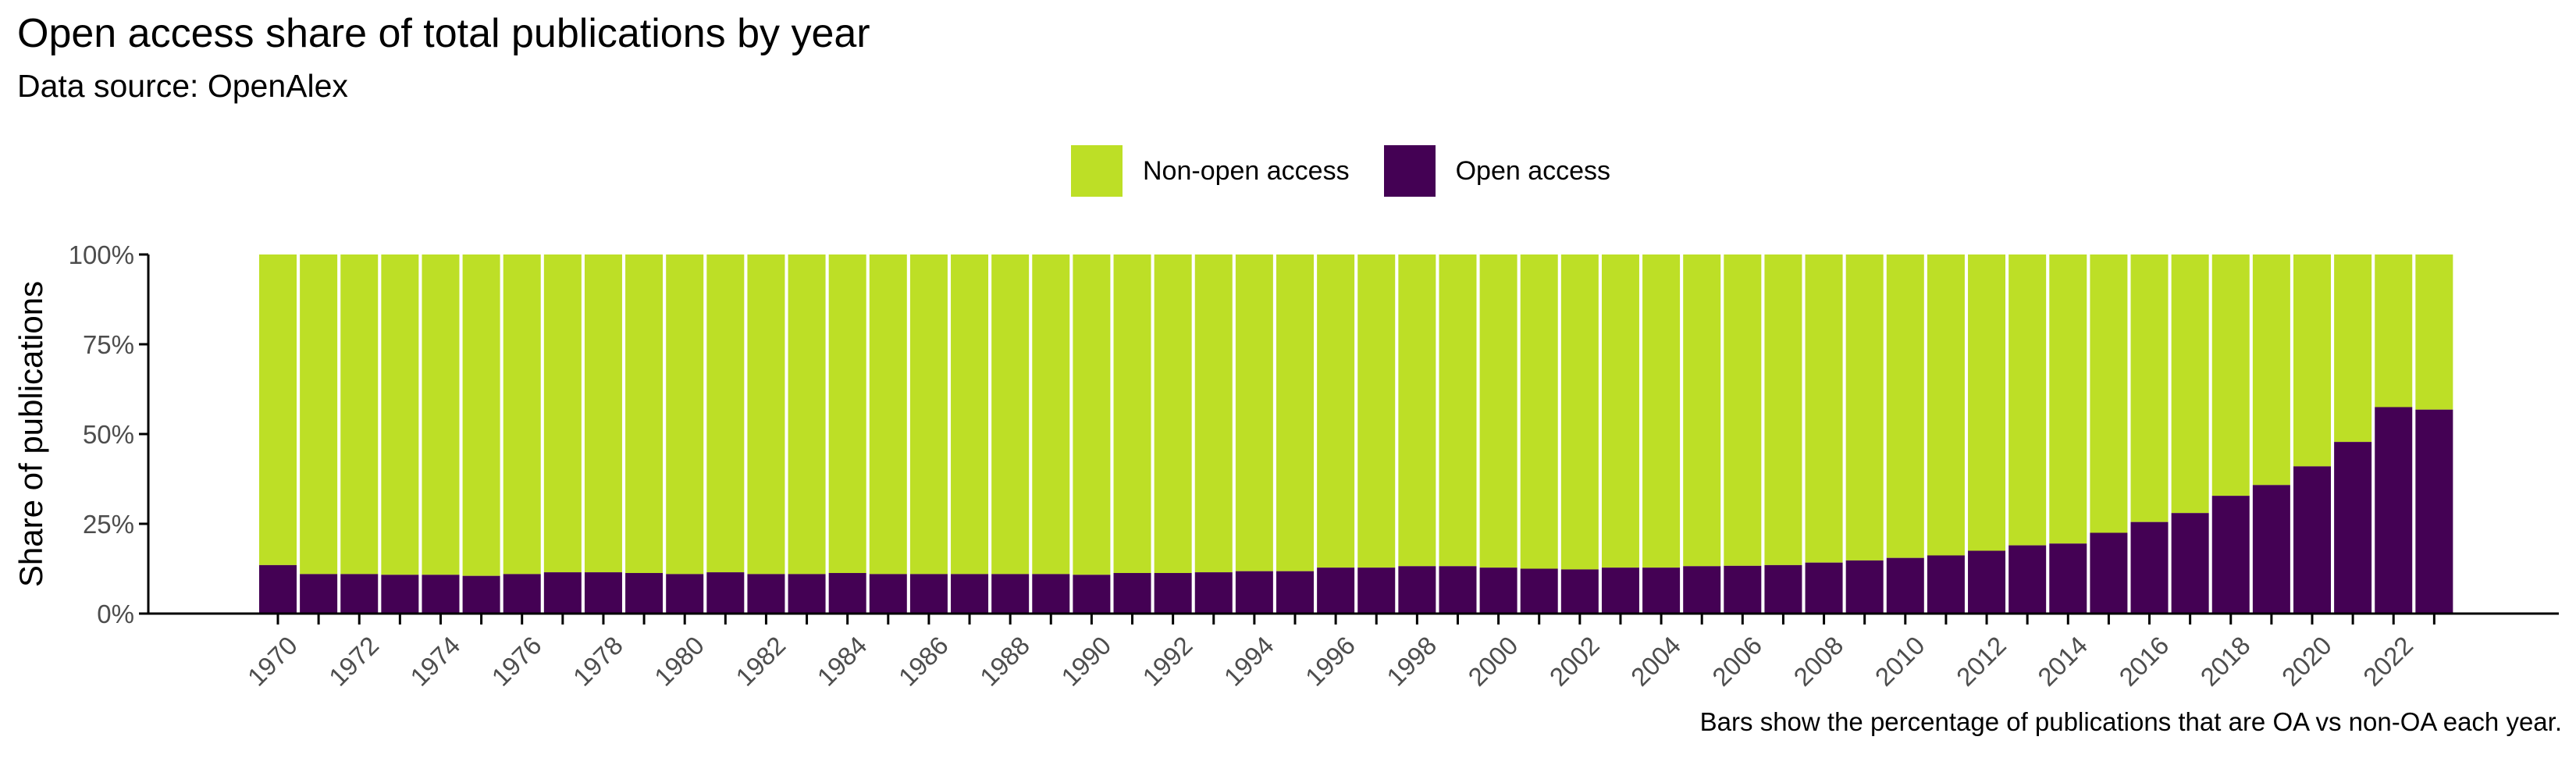 This screenshot has height=758, width=2576. Describe the element at coordinates (1295, 412) in the screenshot. I see `bar-non-open-access-1995` at that location.